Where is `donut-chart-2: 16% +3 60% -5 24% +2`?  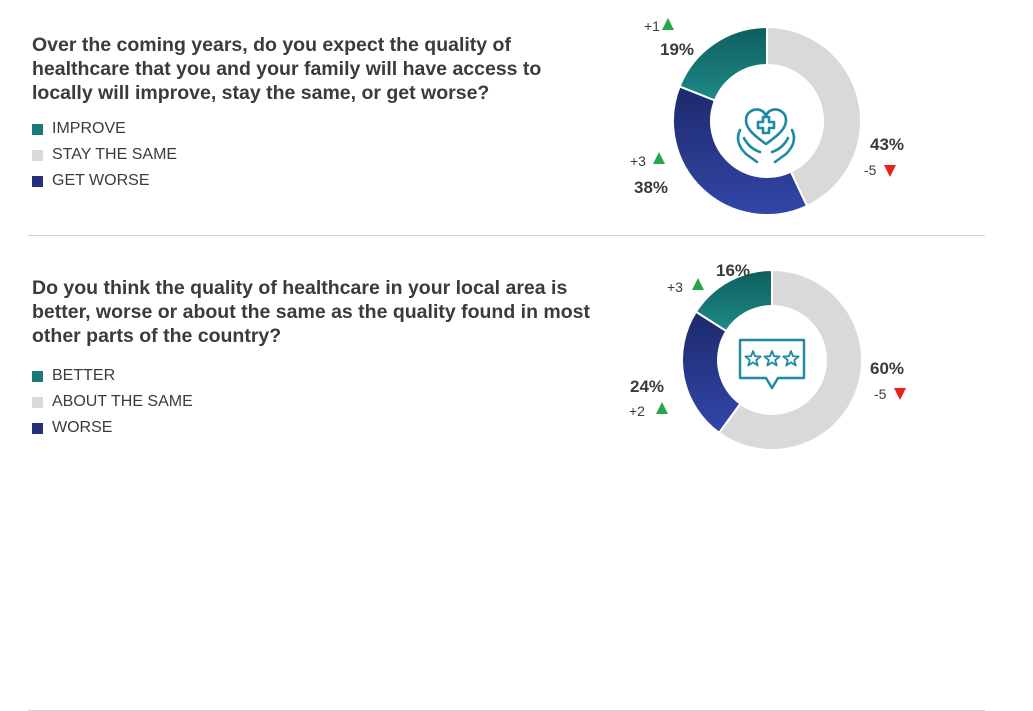 donut-chart-2: 16% +3 60% -5 24% +2 is located at coordinates (767, 356).